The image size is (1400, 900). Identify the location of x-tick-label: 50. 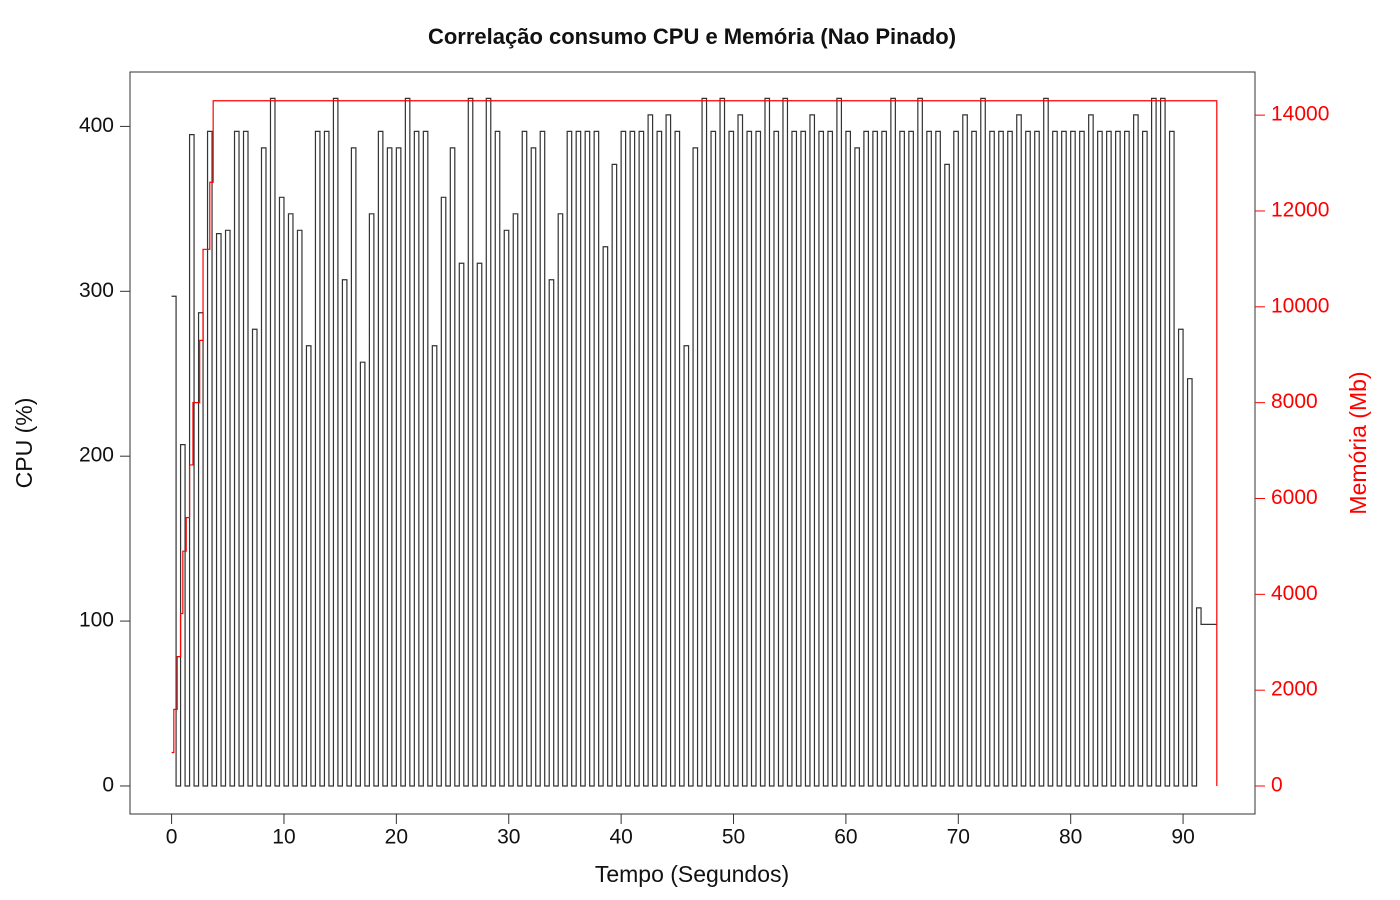
(733, 837).